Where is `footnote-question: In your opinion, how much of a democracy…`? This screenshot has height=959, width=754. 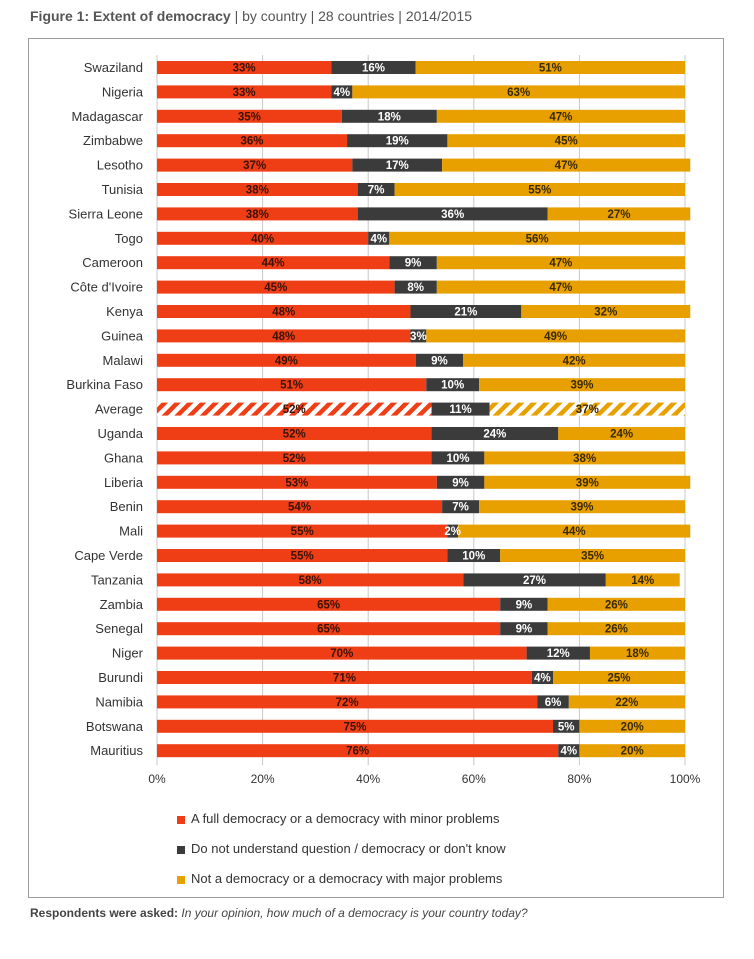
footnote-question: In your opinion, how much of a democracy… is located at coordinates (354, 913).